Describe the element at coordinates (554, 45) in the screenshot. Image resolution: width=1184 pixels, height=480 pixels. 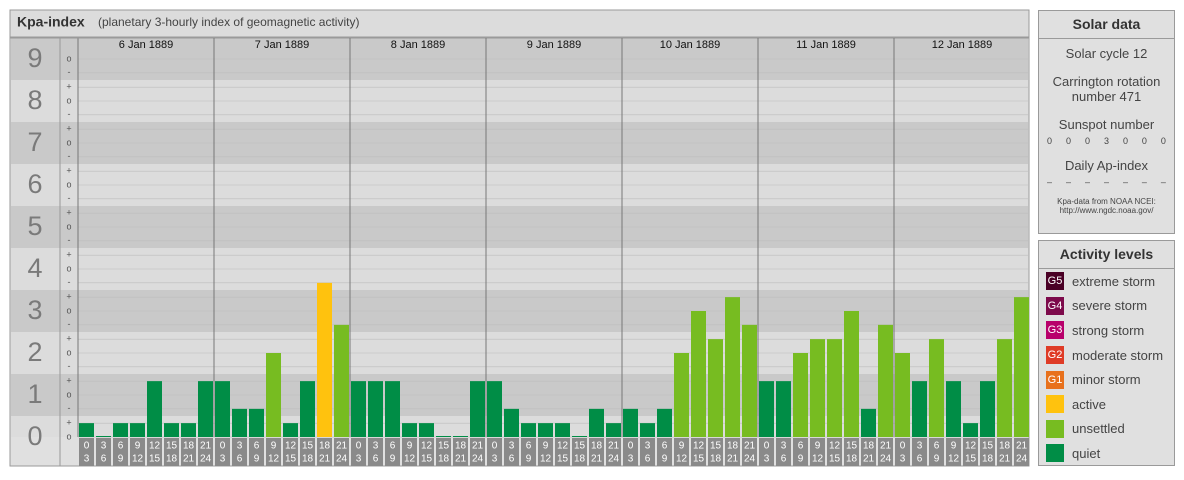
I see `date-label: 9 Jan 1889` at that location.